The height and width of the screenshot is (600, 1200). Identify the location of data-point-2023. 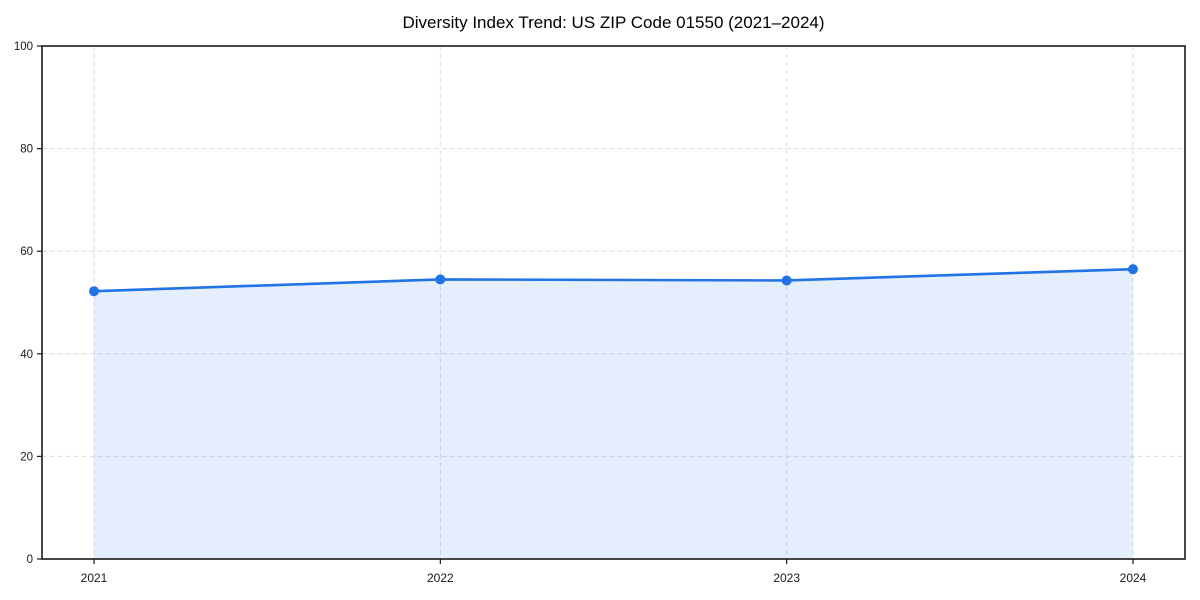
(786, 280).